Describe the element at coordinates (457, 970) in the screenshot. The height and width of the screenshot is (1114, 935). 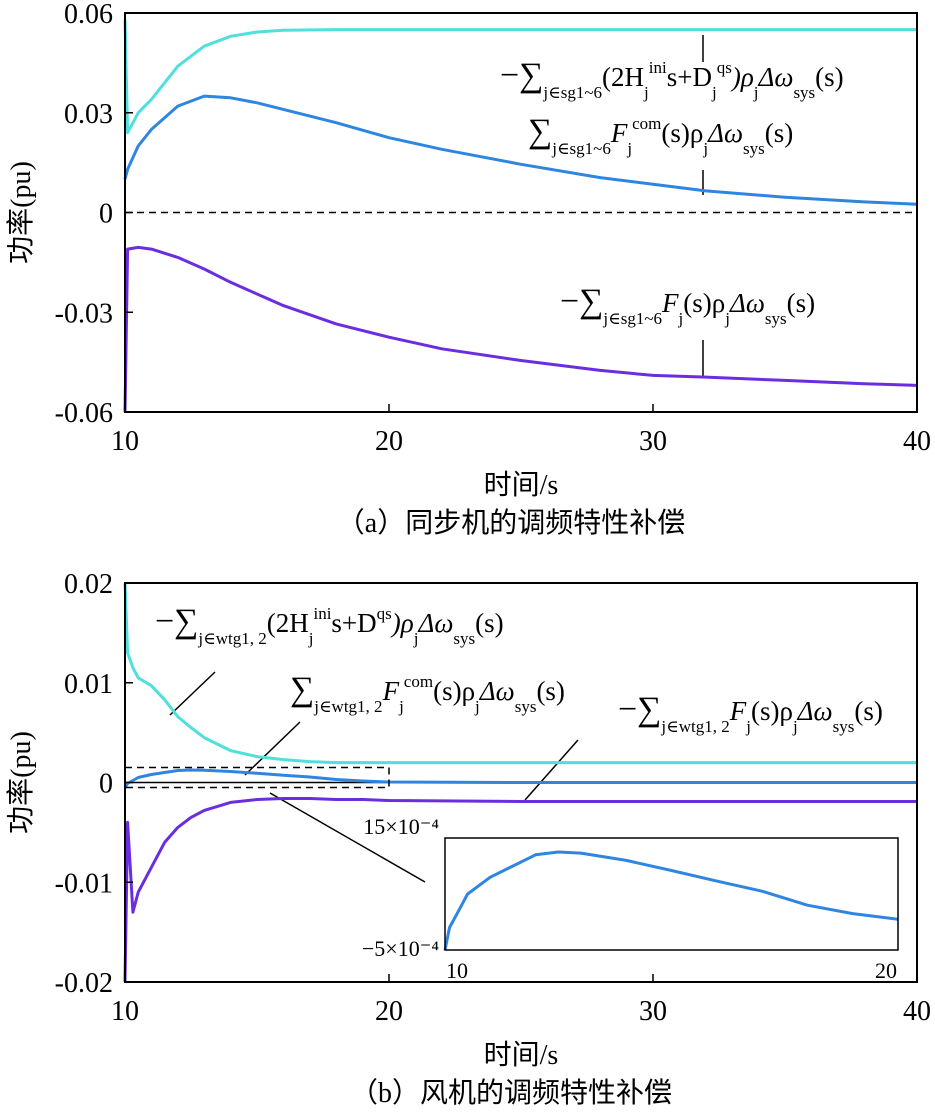
I see `inset-x-tick-label: 10` at that location.